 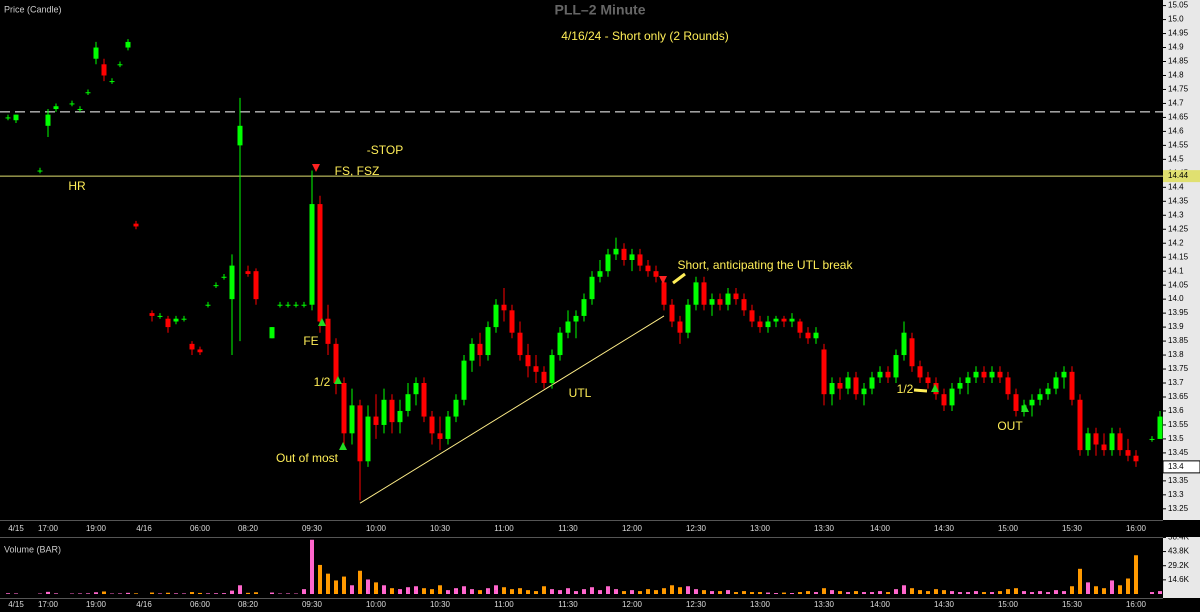 What do you see at coordinates (1178, 33) in the screenshot?
I see `y-tick-label: 14.95` at bounding box center [1178, 33].